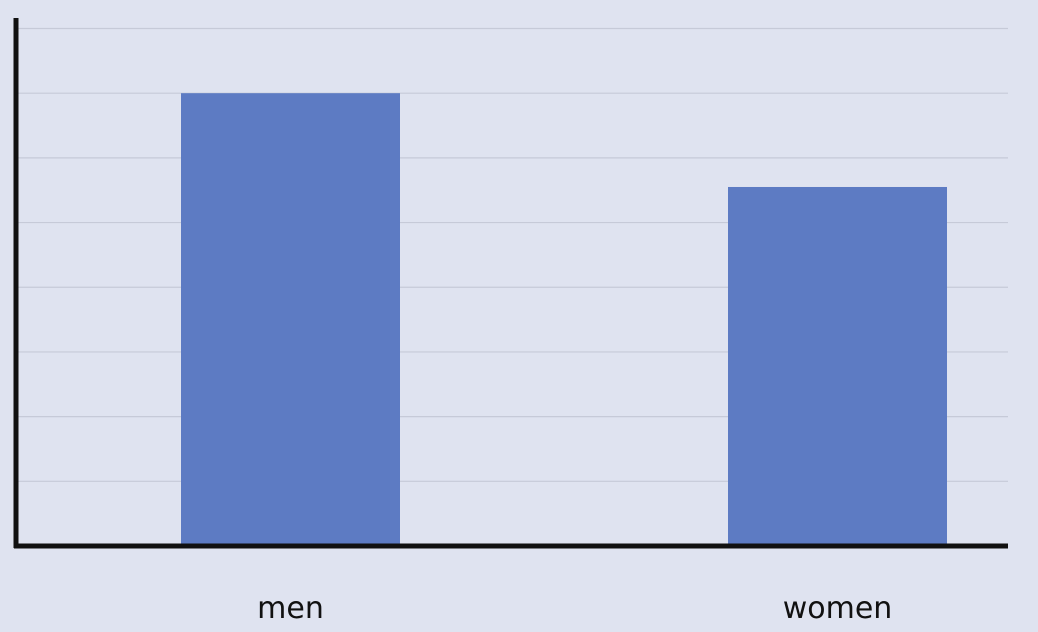  I want to click on x-tick-label-women: women, so click(838, 608).